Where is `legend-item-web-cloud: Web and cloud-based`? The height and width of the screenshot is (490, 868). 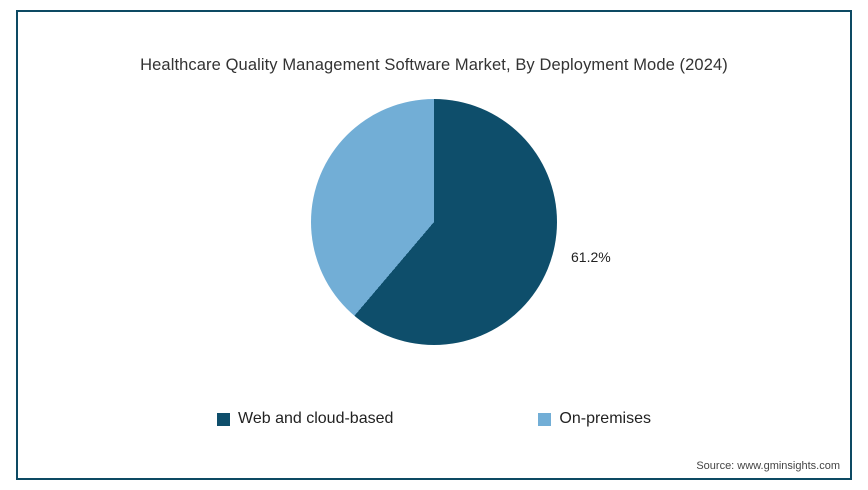
legend-item-web-cloud: Web and cloud-based is located at coordinates (305, 419).